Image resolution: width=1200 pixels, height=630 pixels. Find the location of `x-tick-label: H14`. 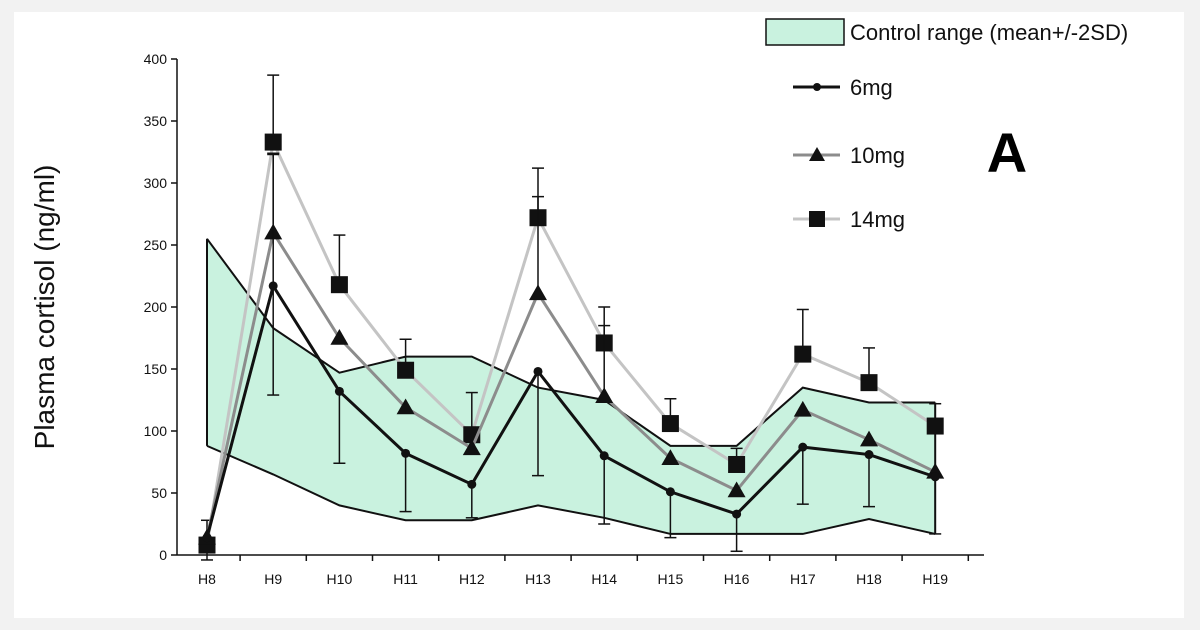

x-tick-label: H14 is located at coordinates (604, 579).